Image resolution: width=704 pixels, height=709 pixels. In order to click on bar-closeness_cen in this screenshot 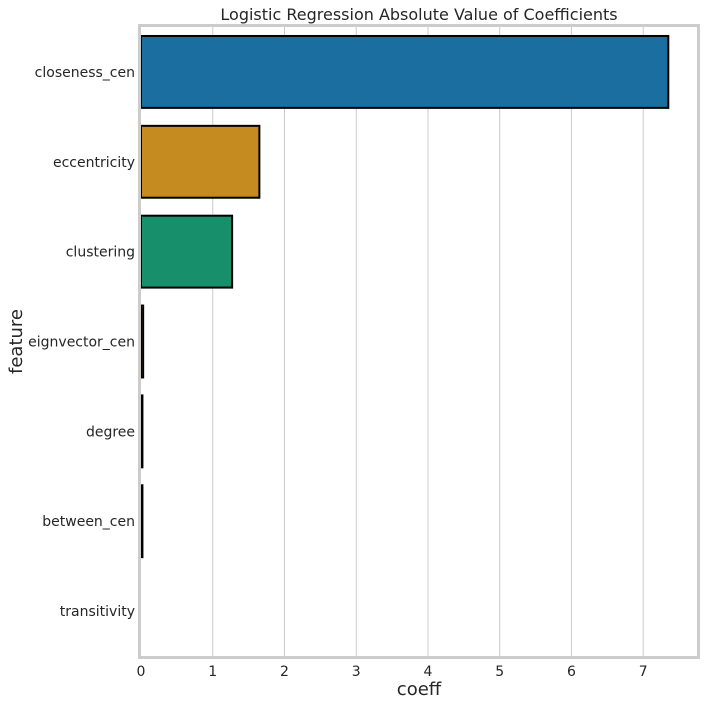, I will do `click(405, 71)`.